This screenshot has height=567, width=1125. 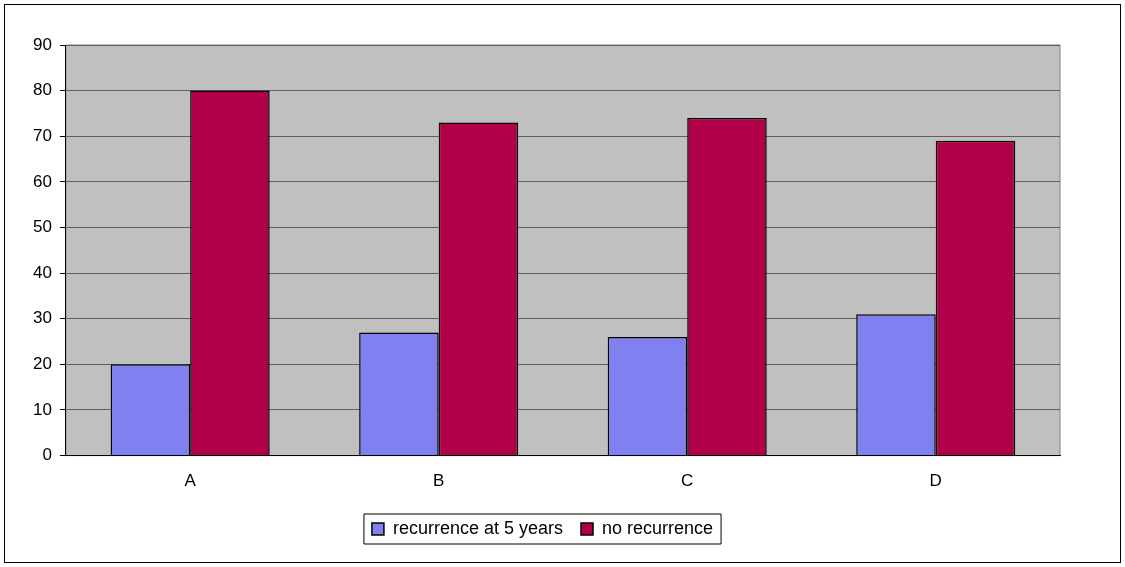 I want to click on y-tick-label: 70, so click(x=42, y=135).